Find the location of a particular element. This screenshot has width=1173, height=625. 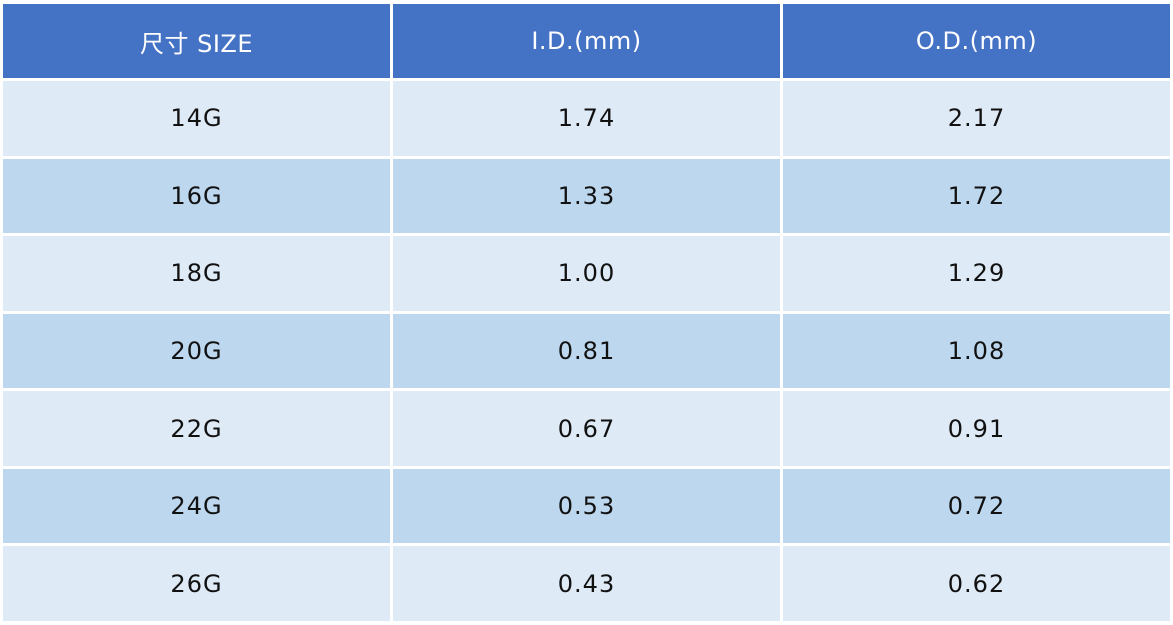

cell-outer-diameter: 0.91 is located at coordinates (976, 428).